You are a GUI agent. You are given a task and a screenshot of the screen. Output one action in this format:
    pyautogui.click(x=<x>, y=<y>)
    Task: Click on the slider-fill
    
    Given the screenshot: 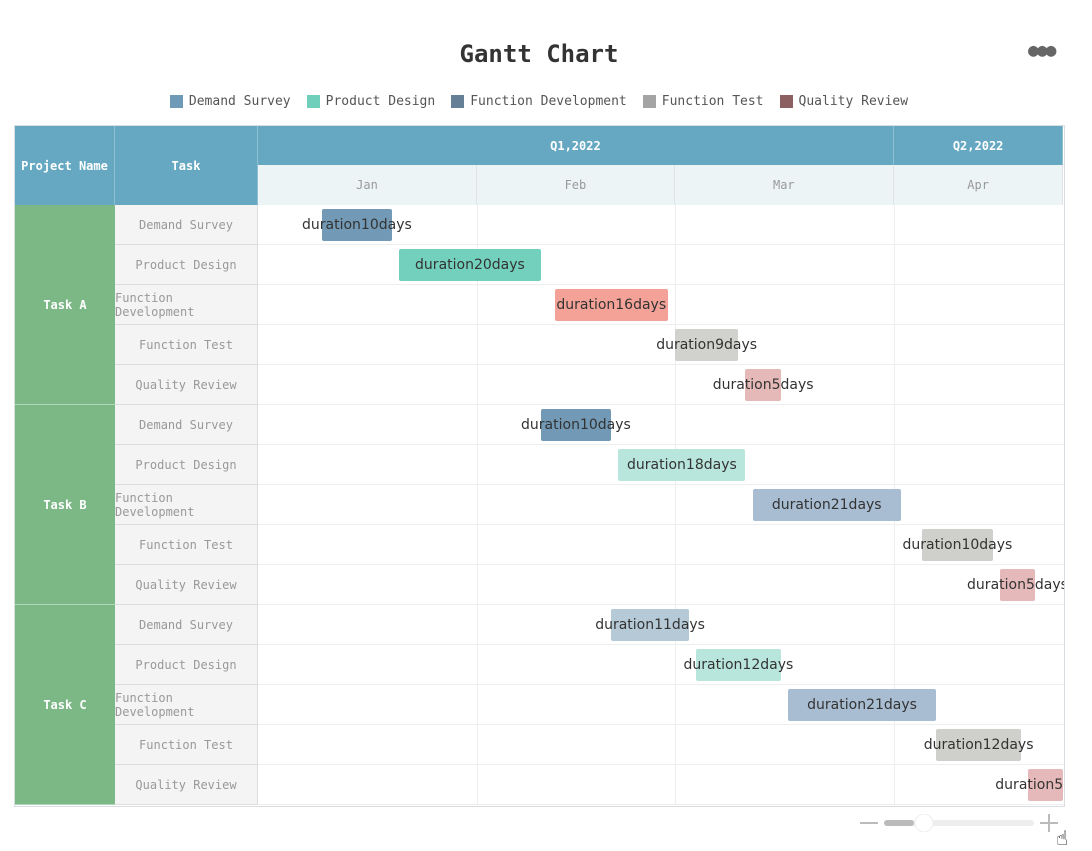 What is the action you would take?
    pyautogui.click(x=899, y=823)
    